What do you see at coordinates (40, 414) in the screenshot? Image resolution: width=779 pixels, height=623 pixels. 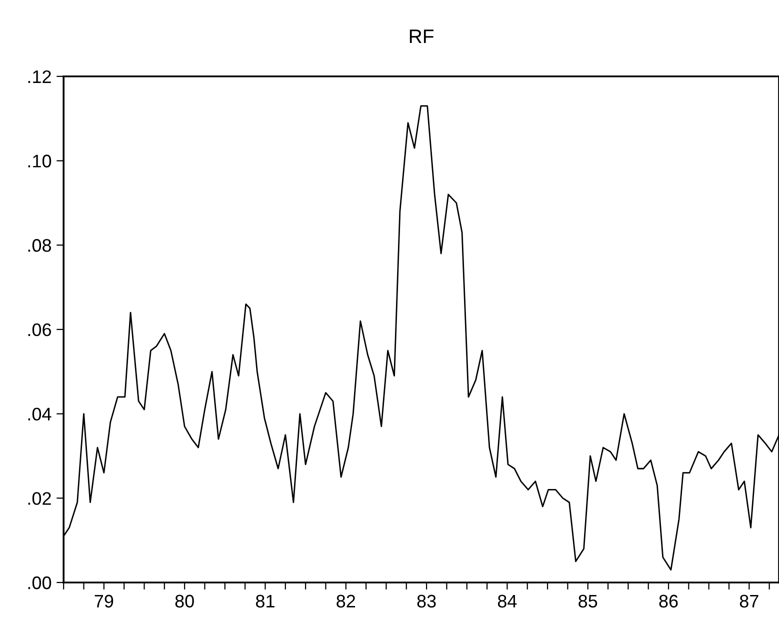 I see `y-tick-label: .04` at bounding box center [40, 414].